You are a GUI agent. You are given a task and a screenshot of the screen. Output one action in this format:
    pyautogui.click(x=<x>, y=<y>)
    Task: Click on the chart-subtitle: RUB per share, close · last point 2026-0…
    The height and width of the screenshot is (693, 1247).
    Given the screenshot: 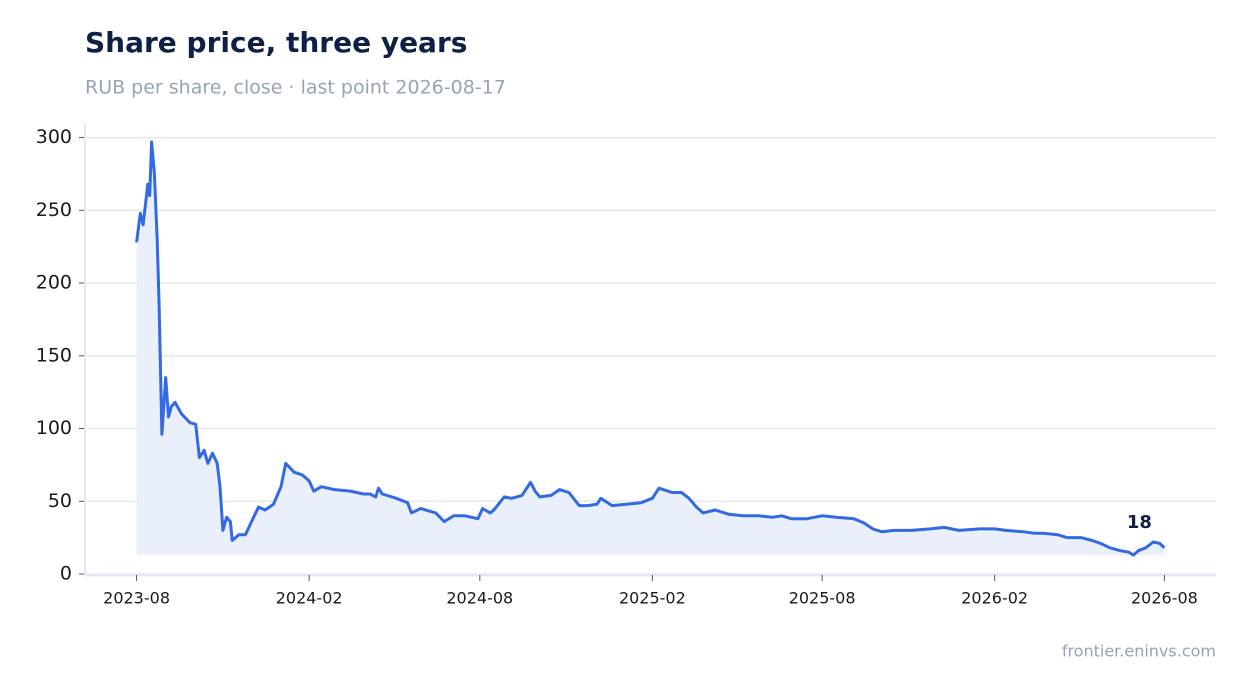 What is the action you would take?
    pyautogui.click(x=295, y=88)
    